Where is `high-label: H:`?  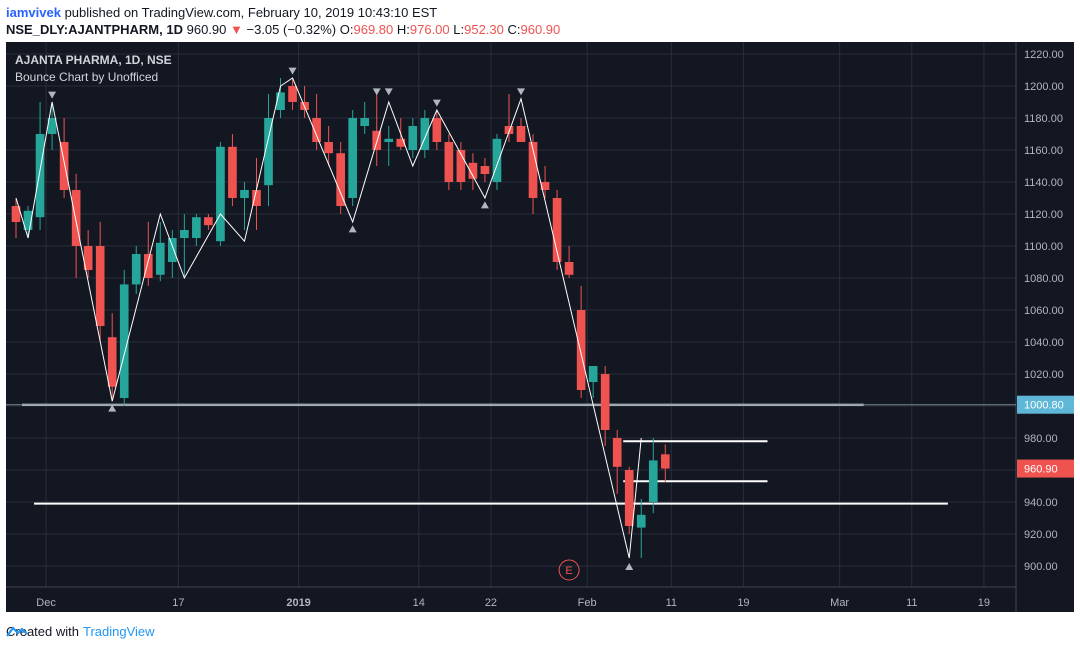 high-label: H: is located at coordinates (403, 29).